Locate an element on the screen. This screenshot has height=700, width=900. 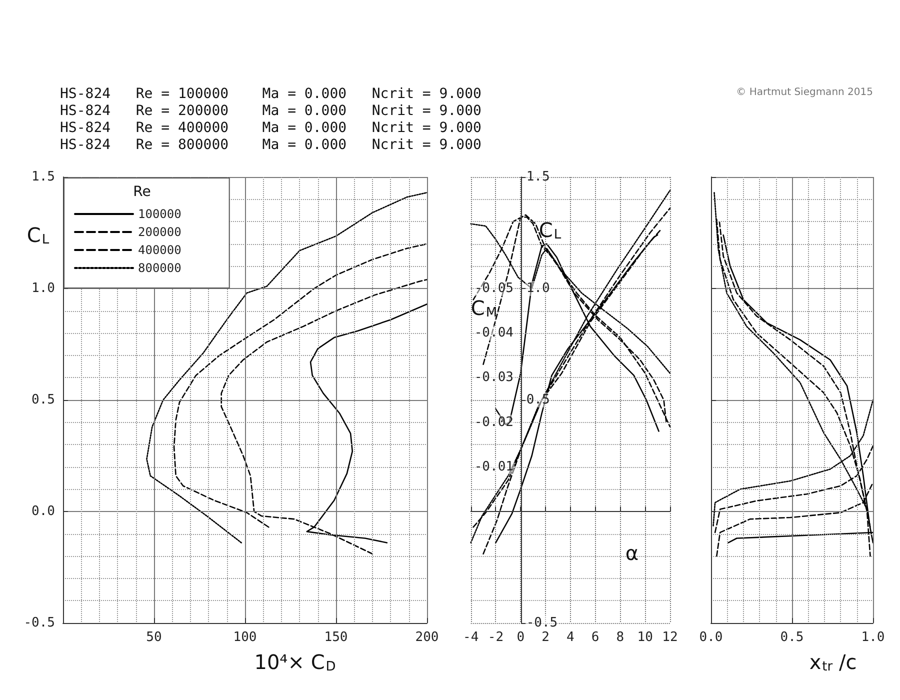
x-tick-label: 8 is located at coordinates (620, 637).